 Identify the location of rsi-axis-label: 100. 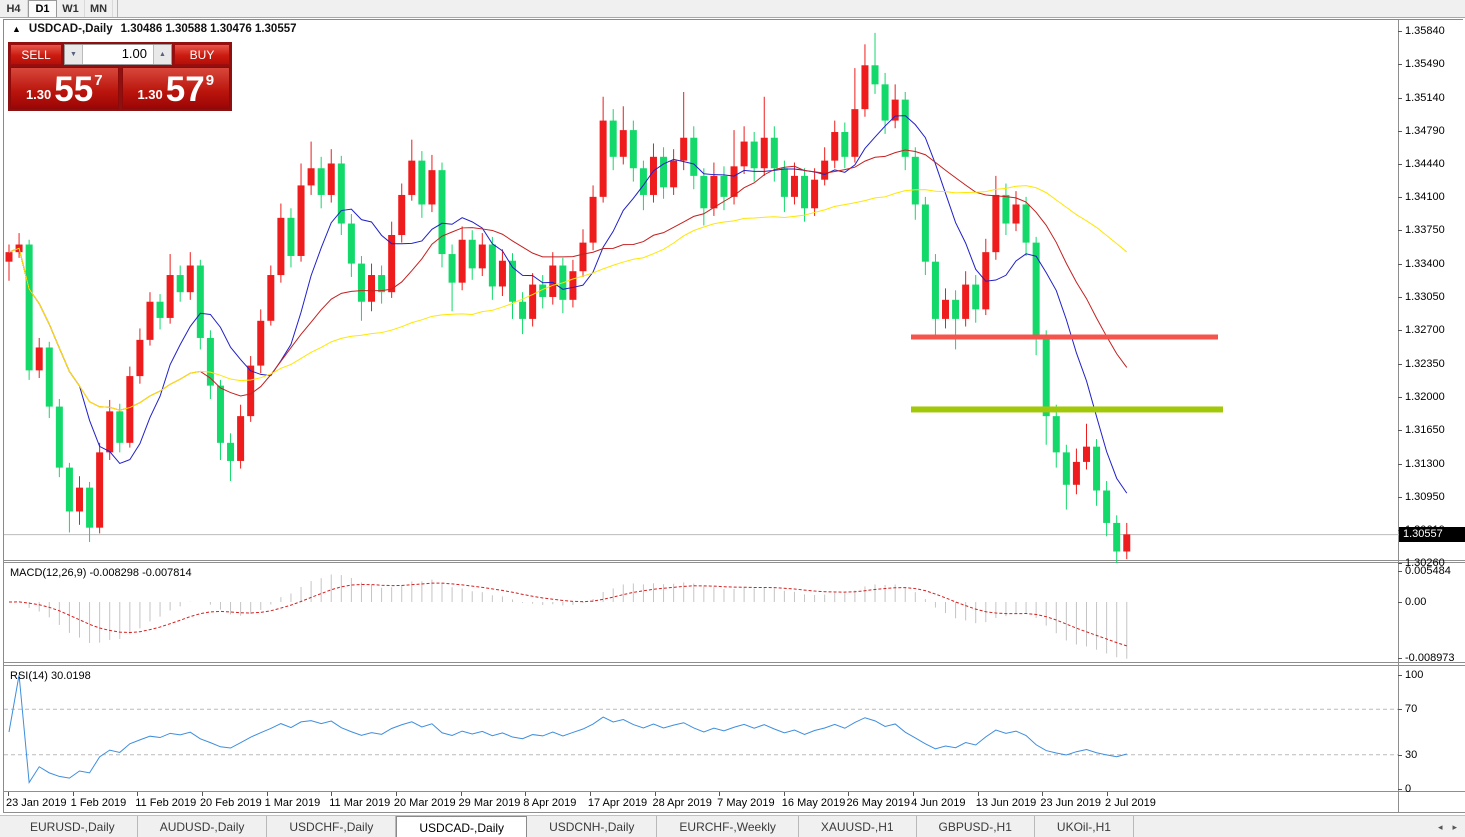
(1414, 675).